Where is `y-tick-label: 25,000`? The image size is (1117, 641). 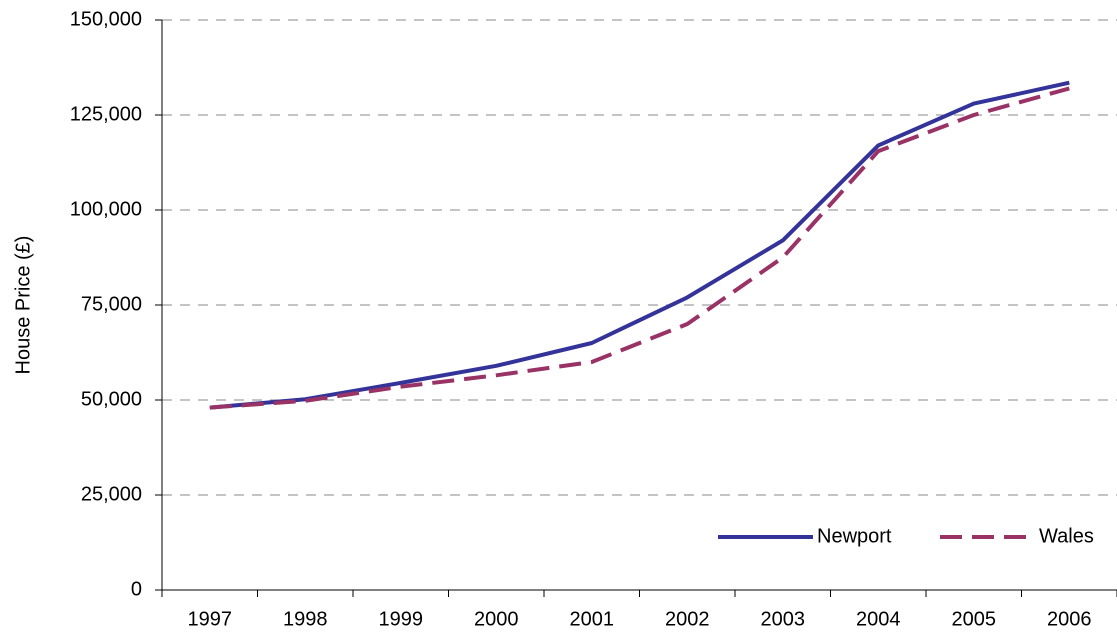
y-tick-label: 25,000 is located at coordinates (111, 494).